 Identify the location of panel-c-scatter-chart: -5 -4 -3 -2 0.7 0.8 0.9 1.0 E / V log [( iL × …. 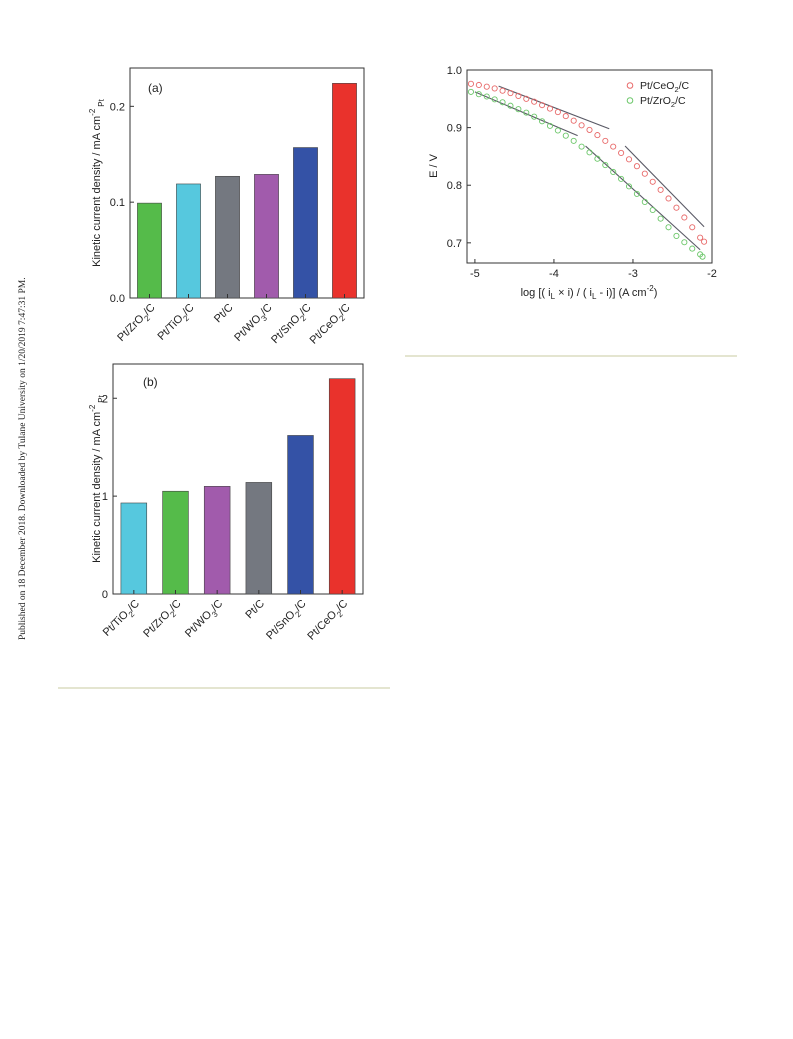
(572, 183).